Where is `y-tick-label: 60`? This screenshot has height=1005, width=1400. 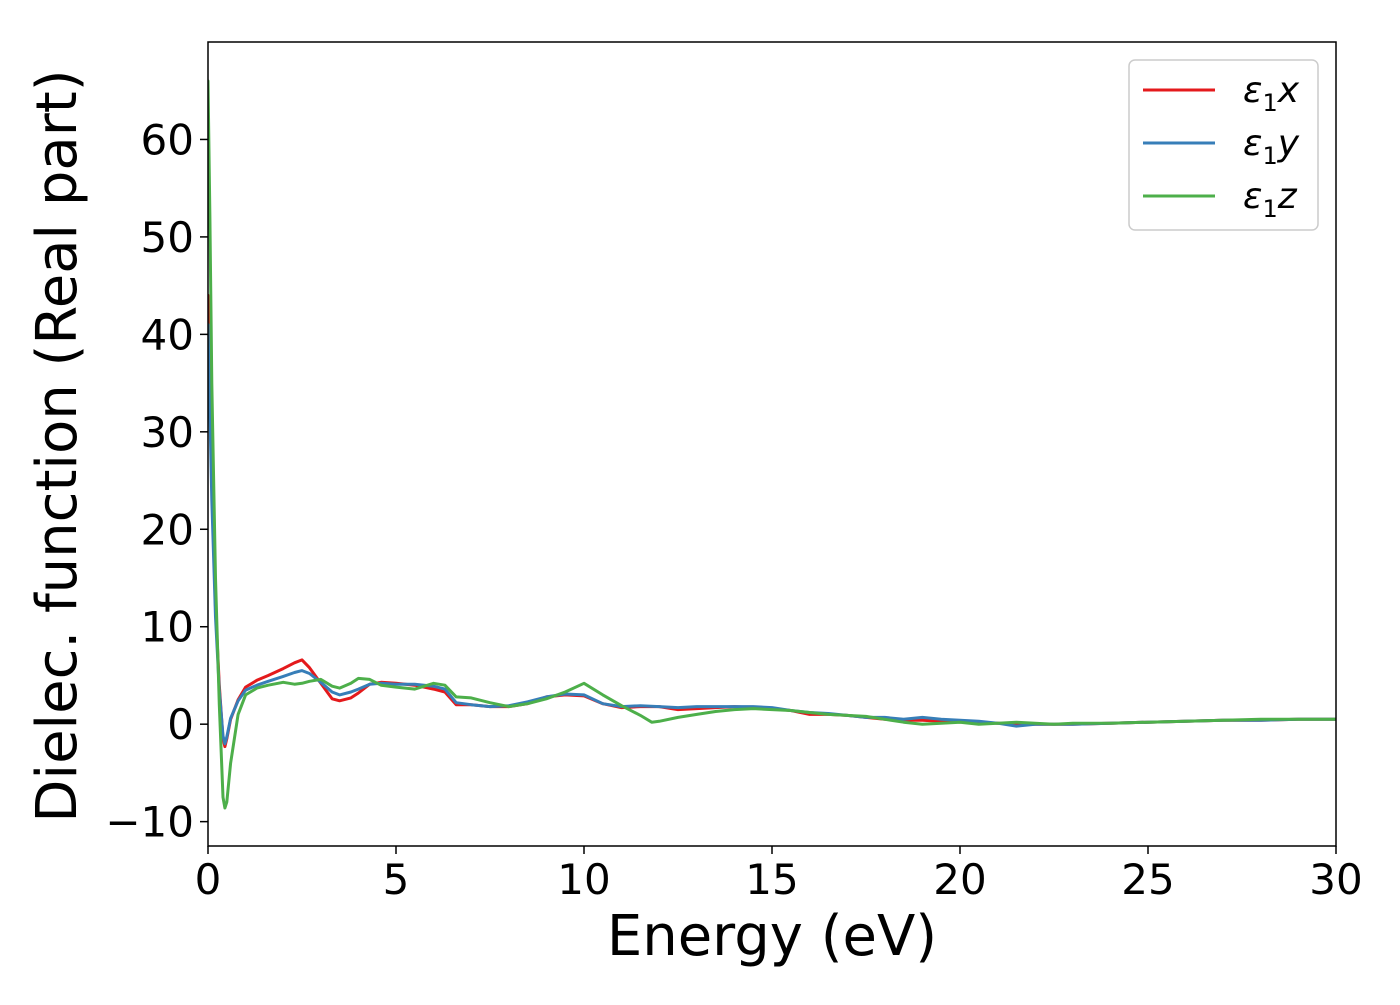
y-tick-label: 60 is located at coordinates (167, 139).